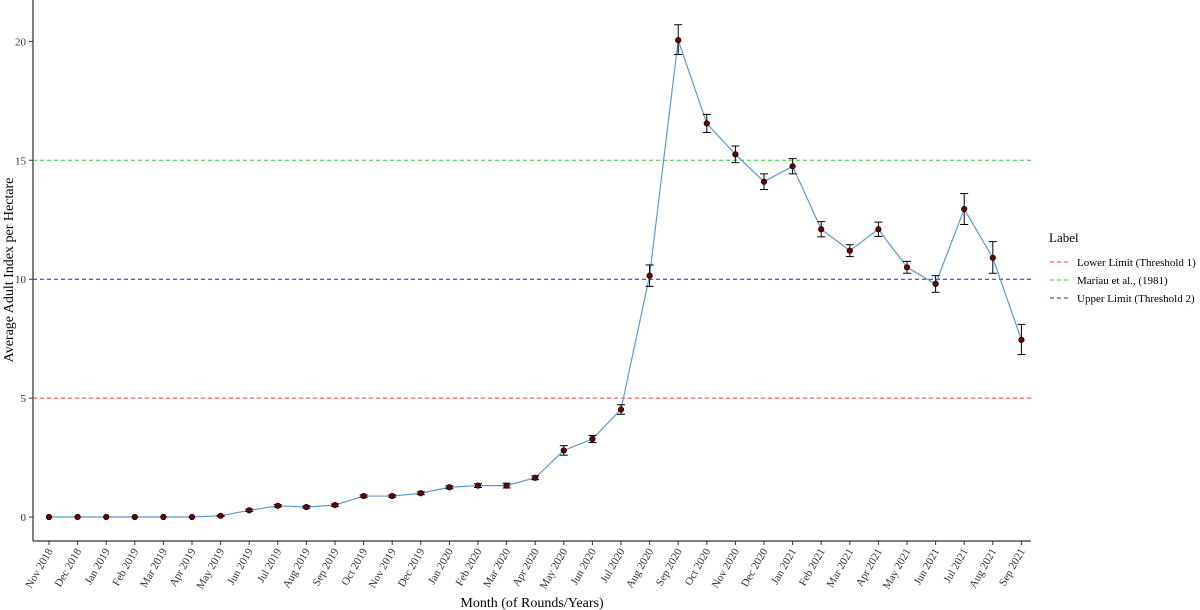 The width and height of the screenshot is (1200, 610). I want to click on x-tick-label: Nov 2018, so click(39, 568).